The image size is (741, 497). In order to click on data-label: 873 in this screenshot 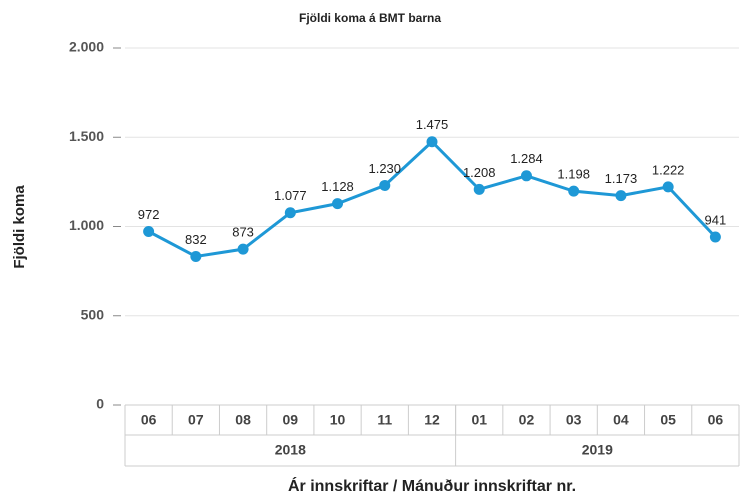, I will do `click(243, 232)`.